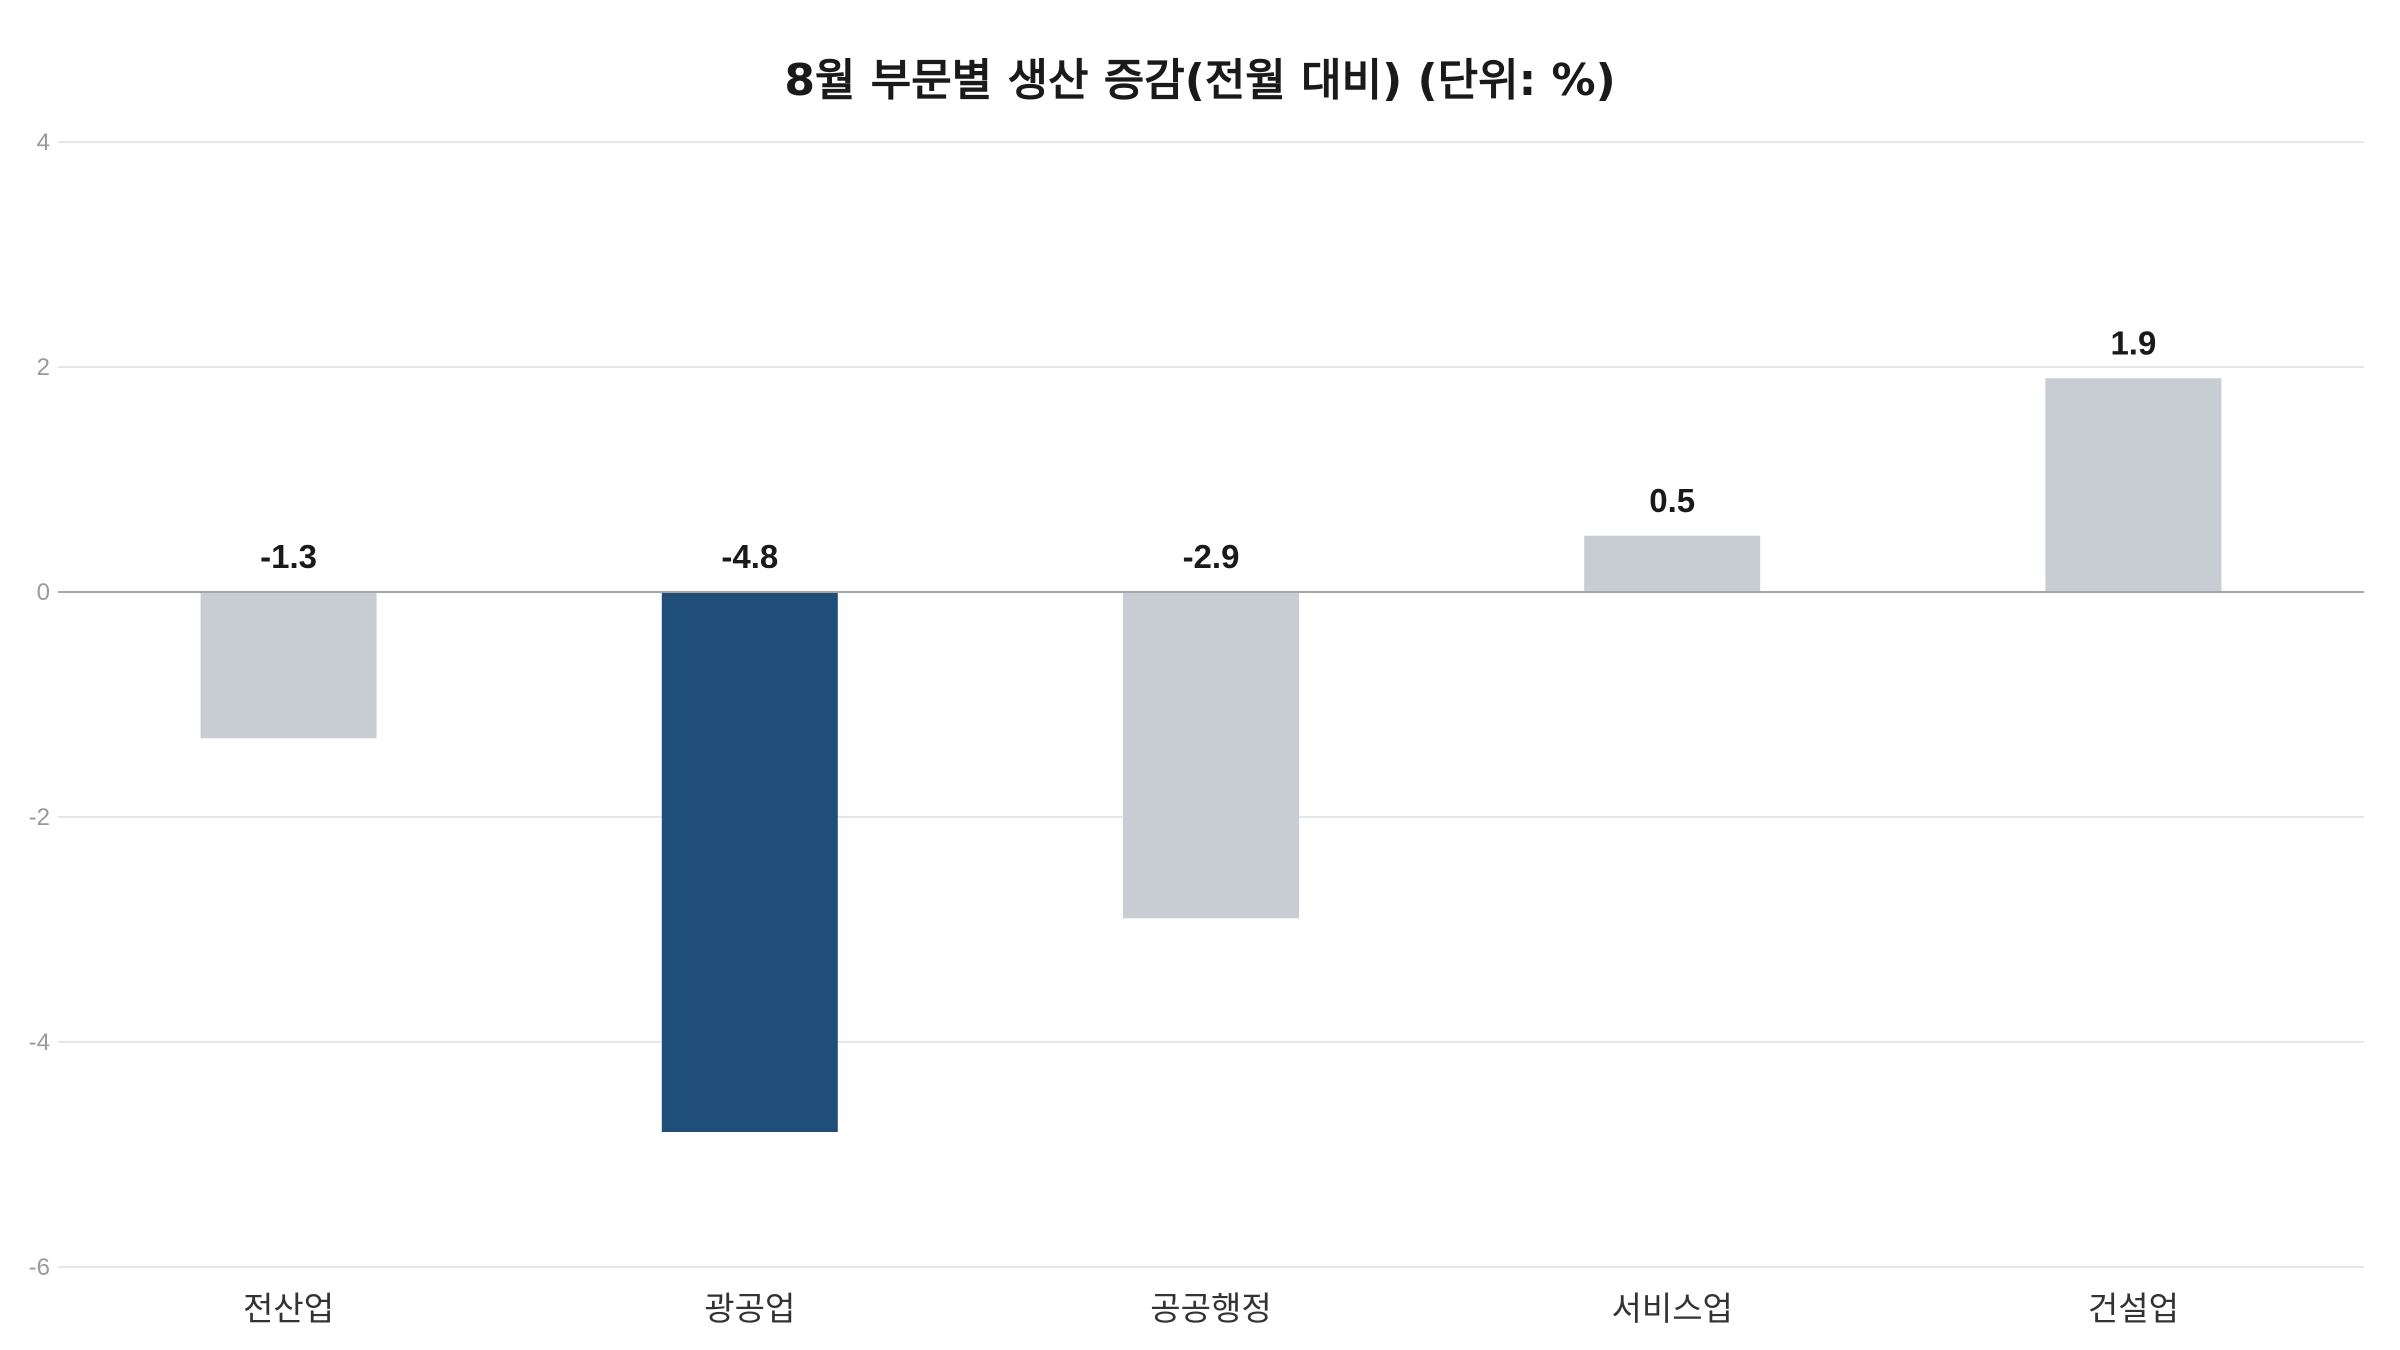 The width and height of the screenshot is (2400, 1350). What do you see at coordinates (1671, 1308) in the screenshot?
I see `x-tick-label: 서비스업` at bounding box center [1671, 1308].